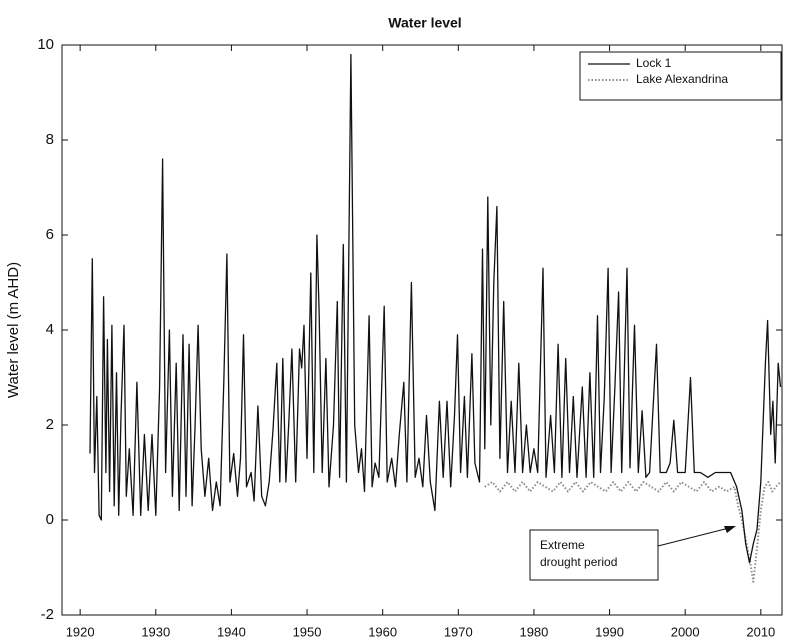  Describe the element at coordinates (45, 44) in the screenshot. I see `y-tick-label: 10` at that location.